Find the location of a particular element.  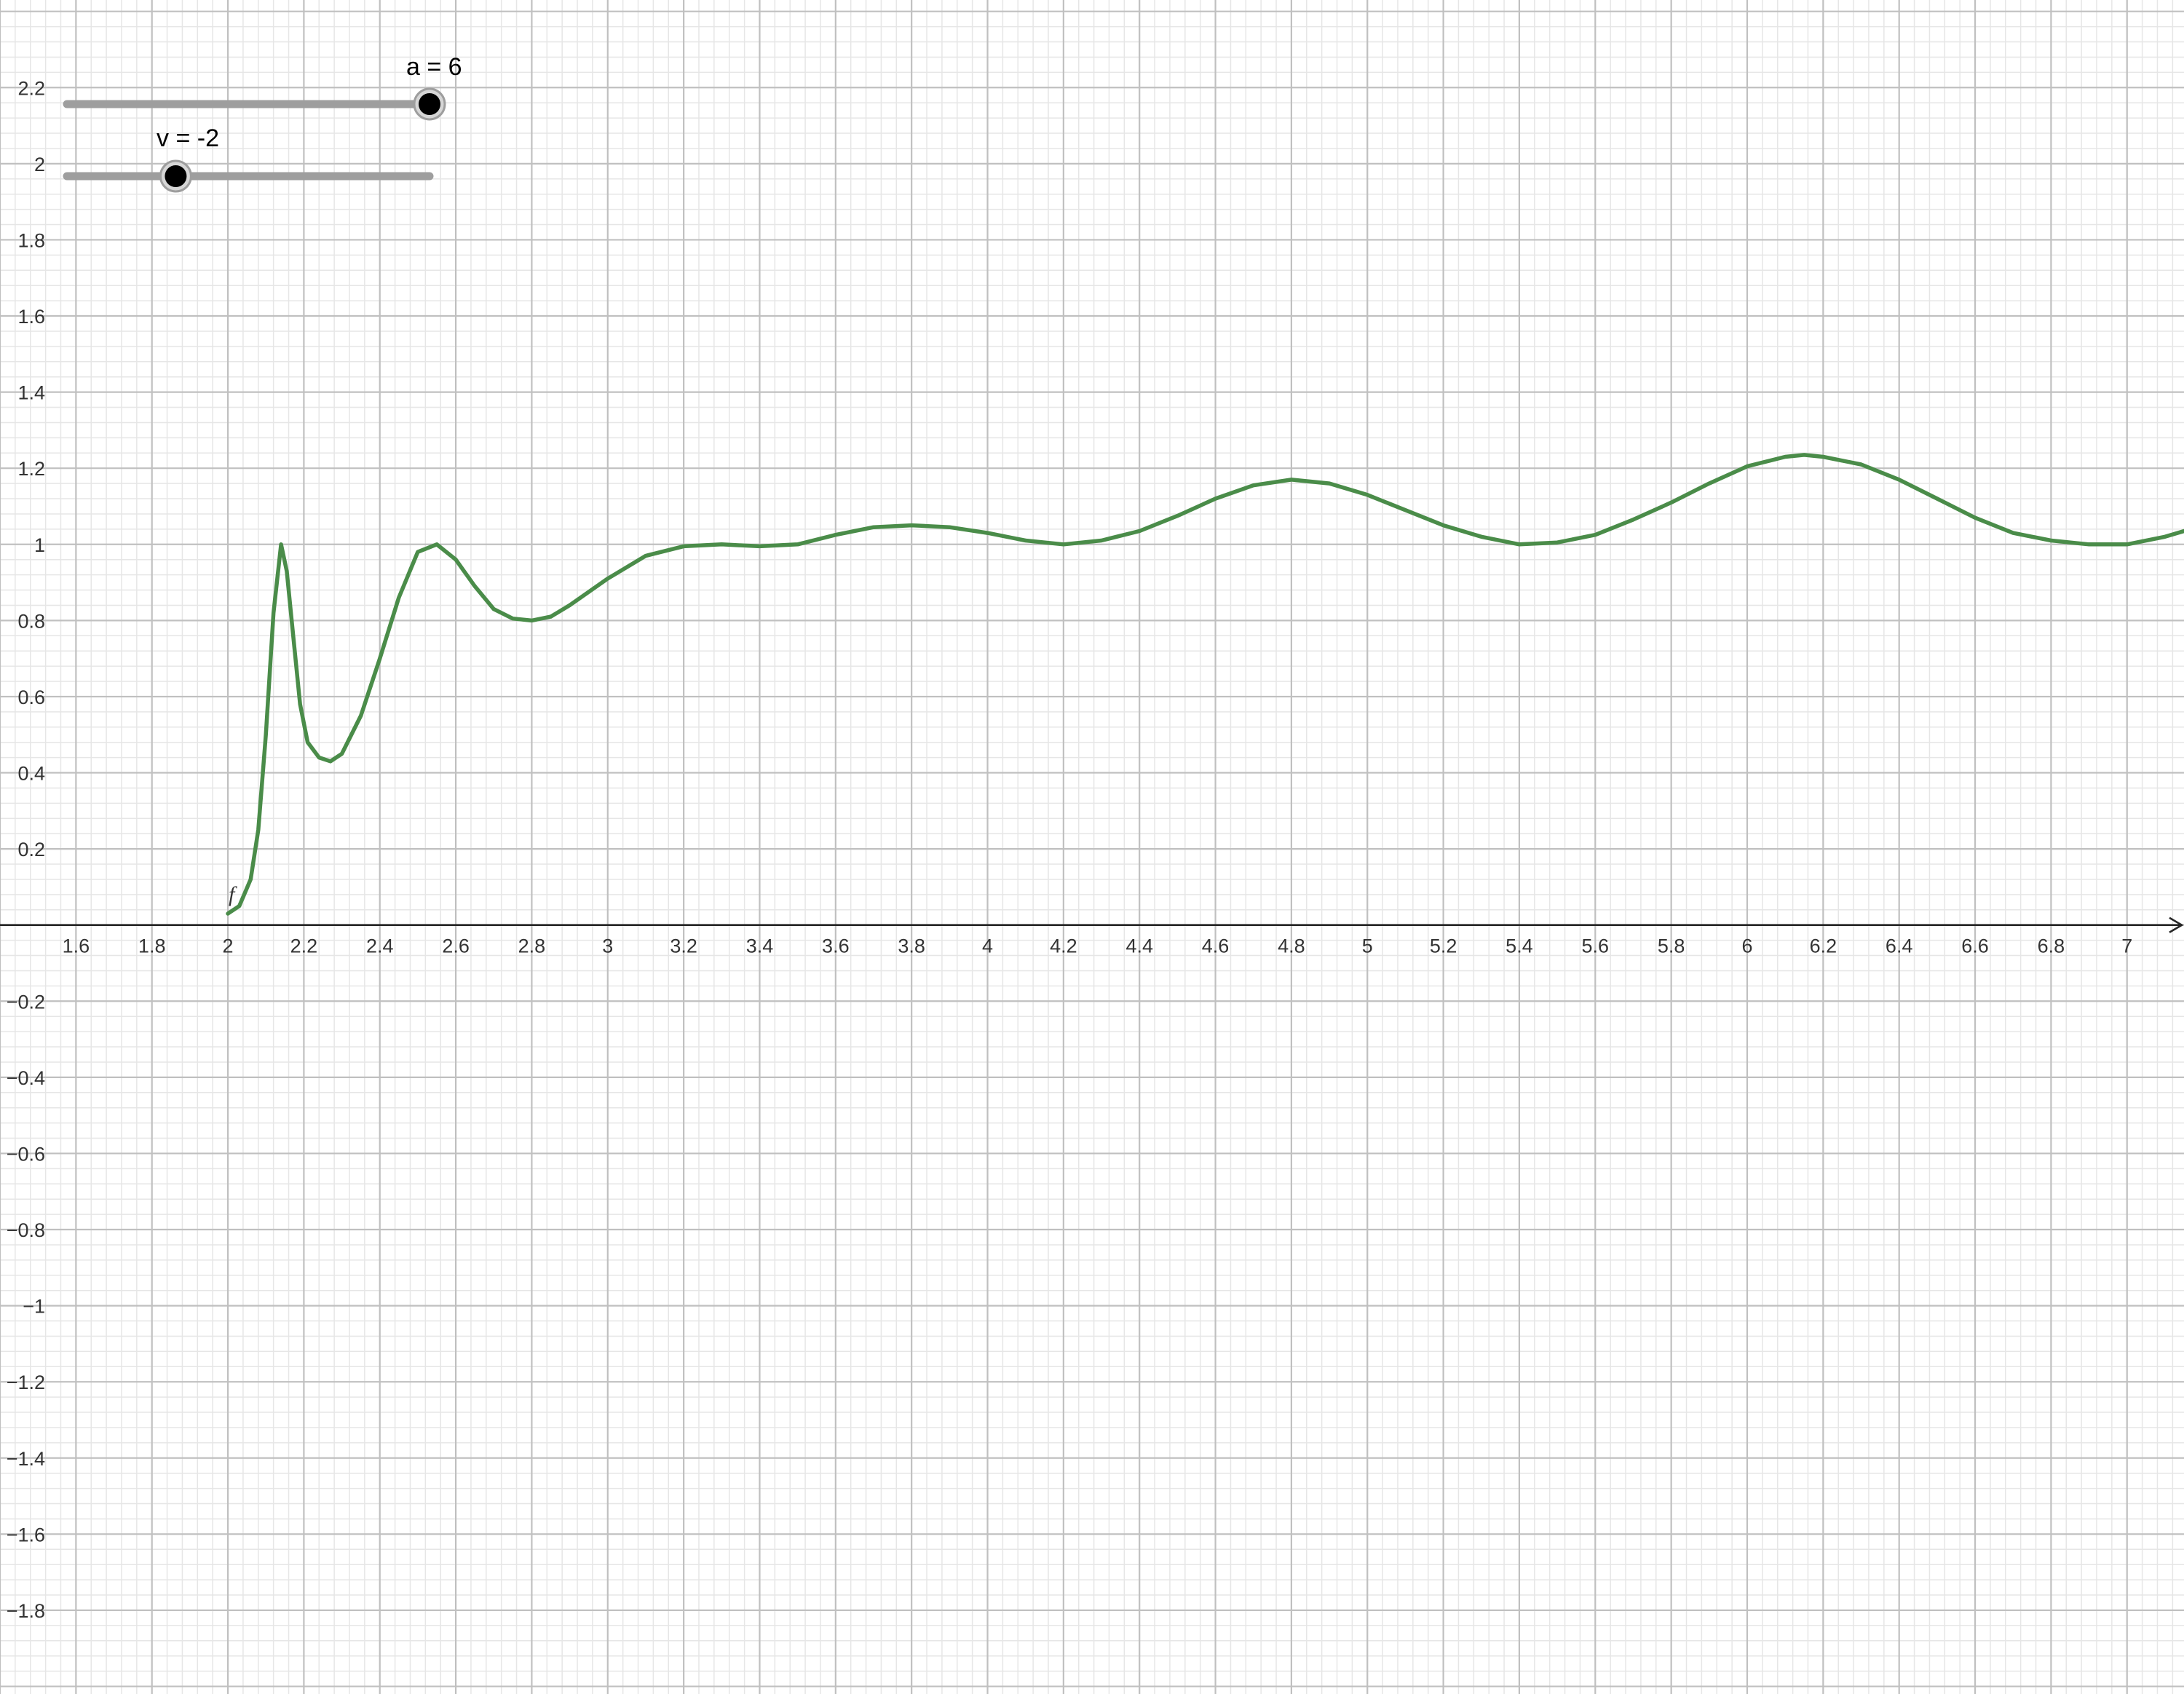

y-tick-label: −1 is located at coordinates (34, 1307).